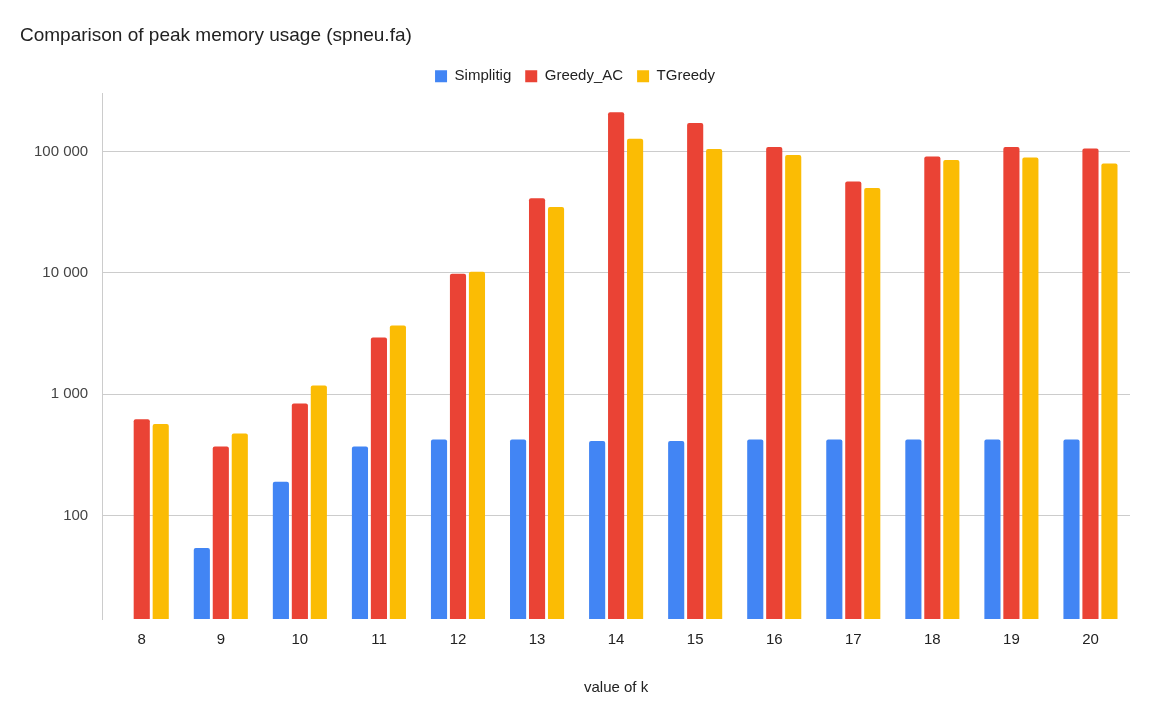 The width and height of the screenshot is (1150, 711). I want to click on x-tick-label: 19, so click(1011, 639).